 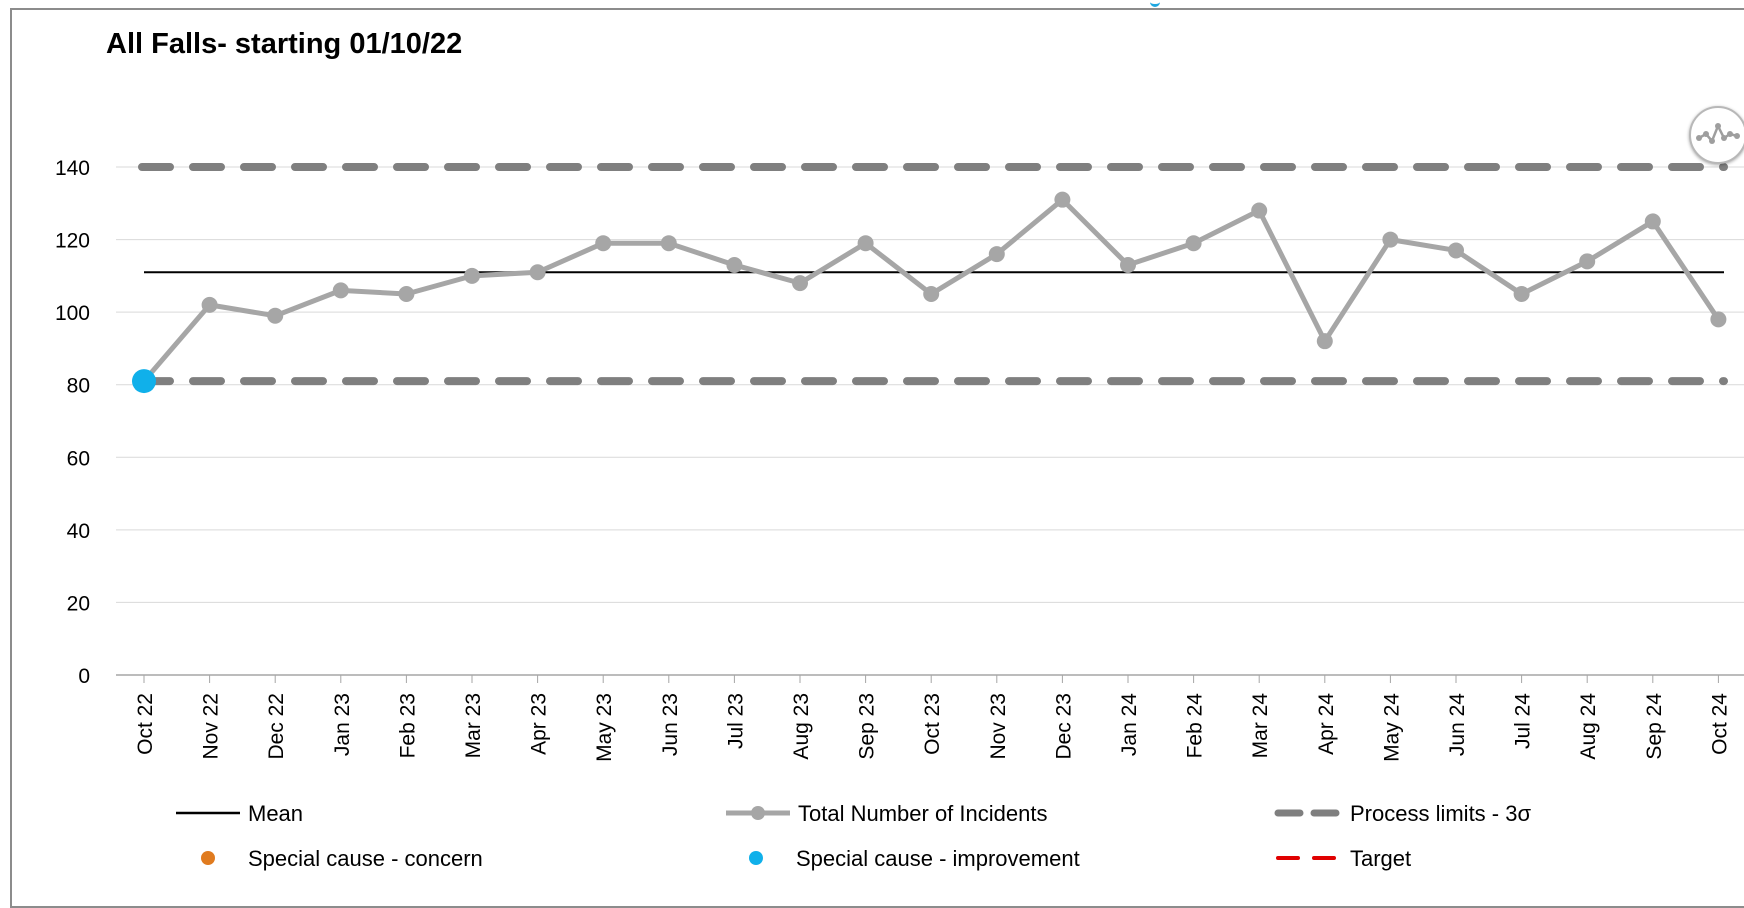 I want to click on legend-item: Process limits - 3σ, so click(x=1402, y=813).